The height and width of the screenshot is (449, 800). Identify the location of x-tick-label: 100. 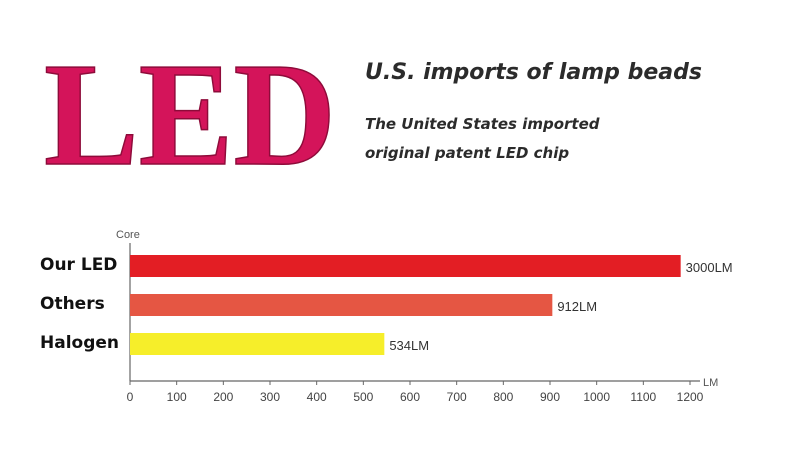
(177, 397).